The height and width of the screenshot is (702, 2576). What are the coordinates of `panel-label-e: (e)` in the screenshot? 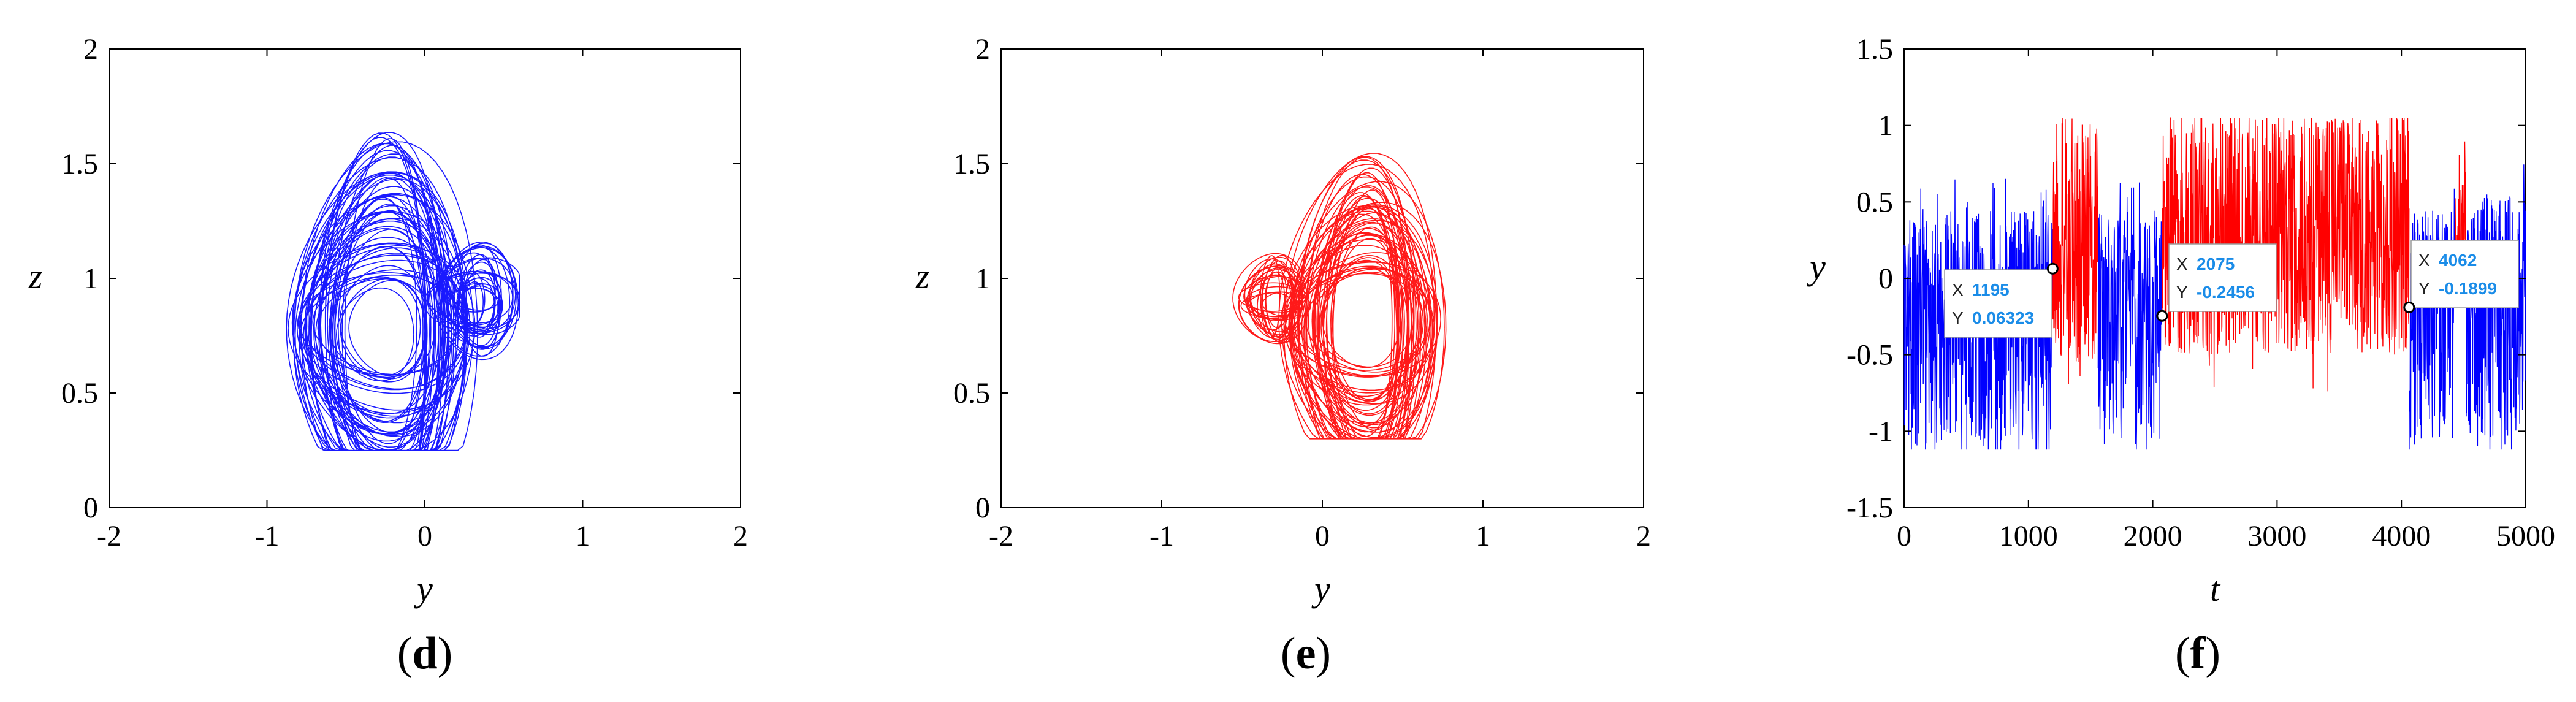 It's located at (1306, 653).